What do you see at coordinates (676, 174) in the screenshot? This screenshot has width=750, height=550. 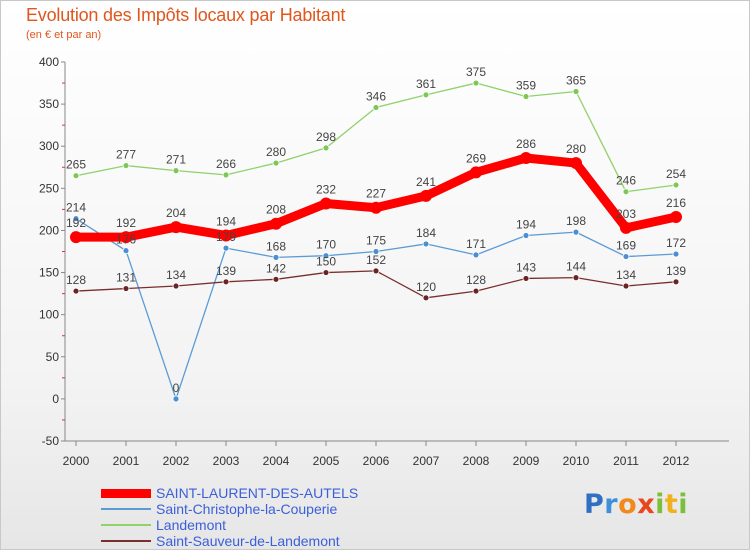 I see `data-label: 254` at bounding box center [676, 174].